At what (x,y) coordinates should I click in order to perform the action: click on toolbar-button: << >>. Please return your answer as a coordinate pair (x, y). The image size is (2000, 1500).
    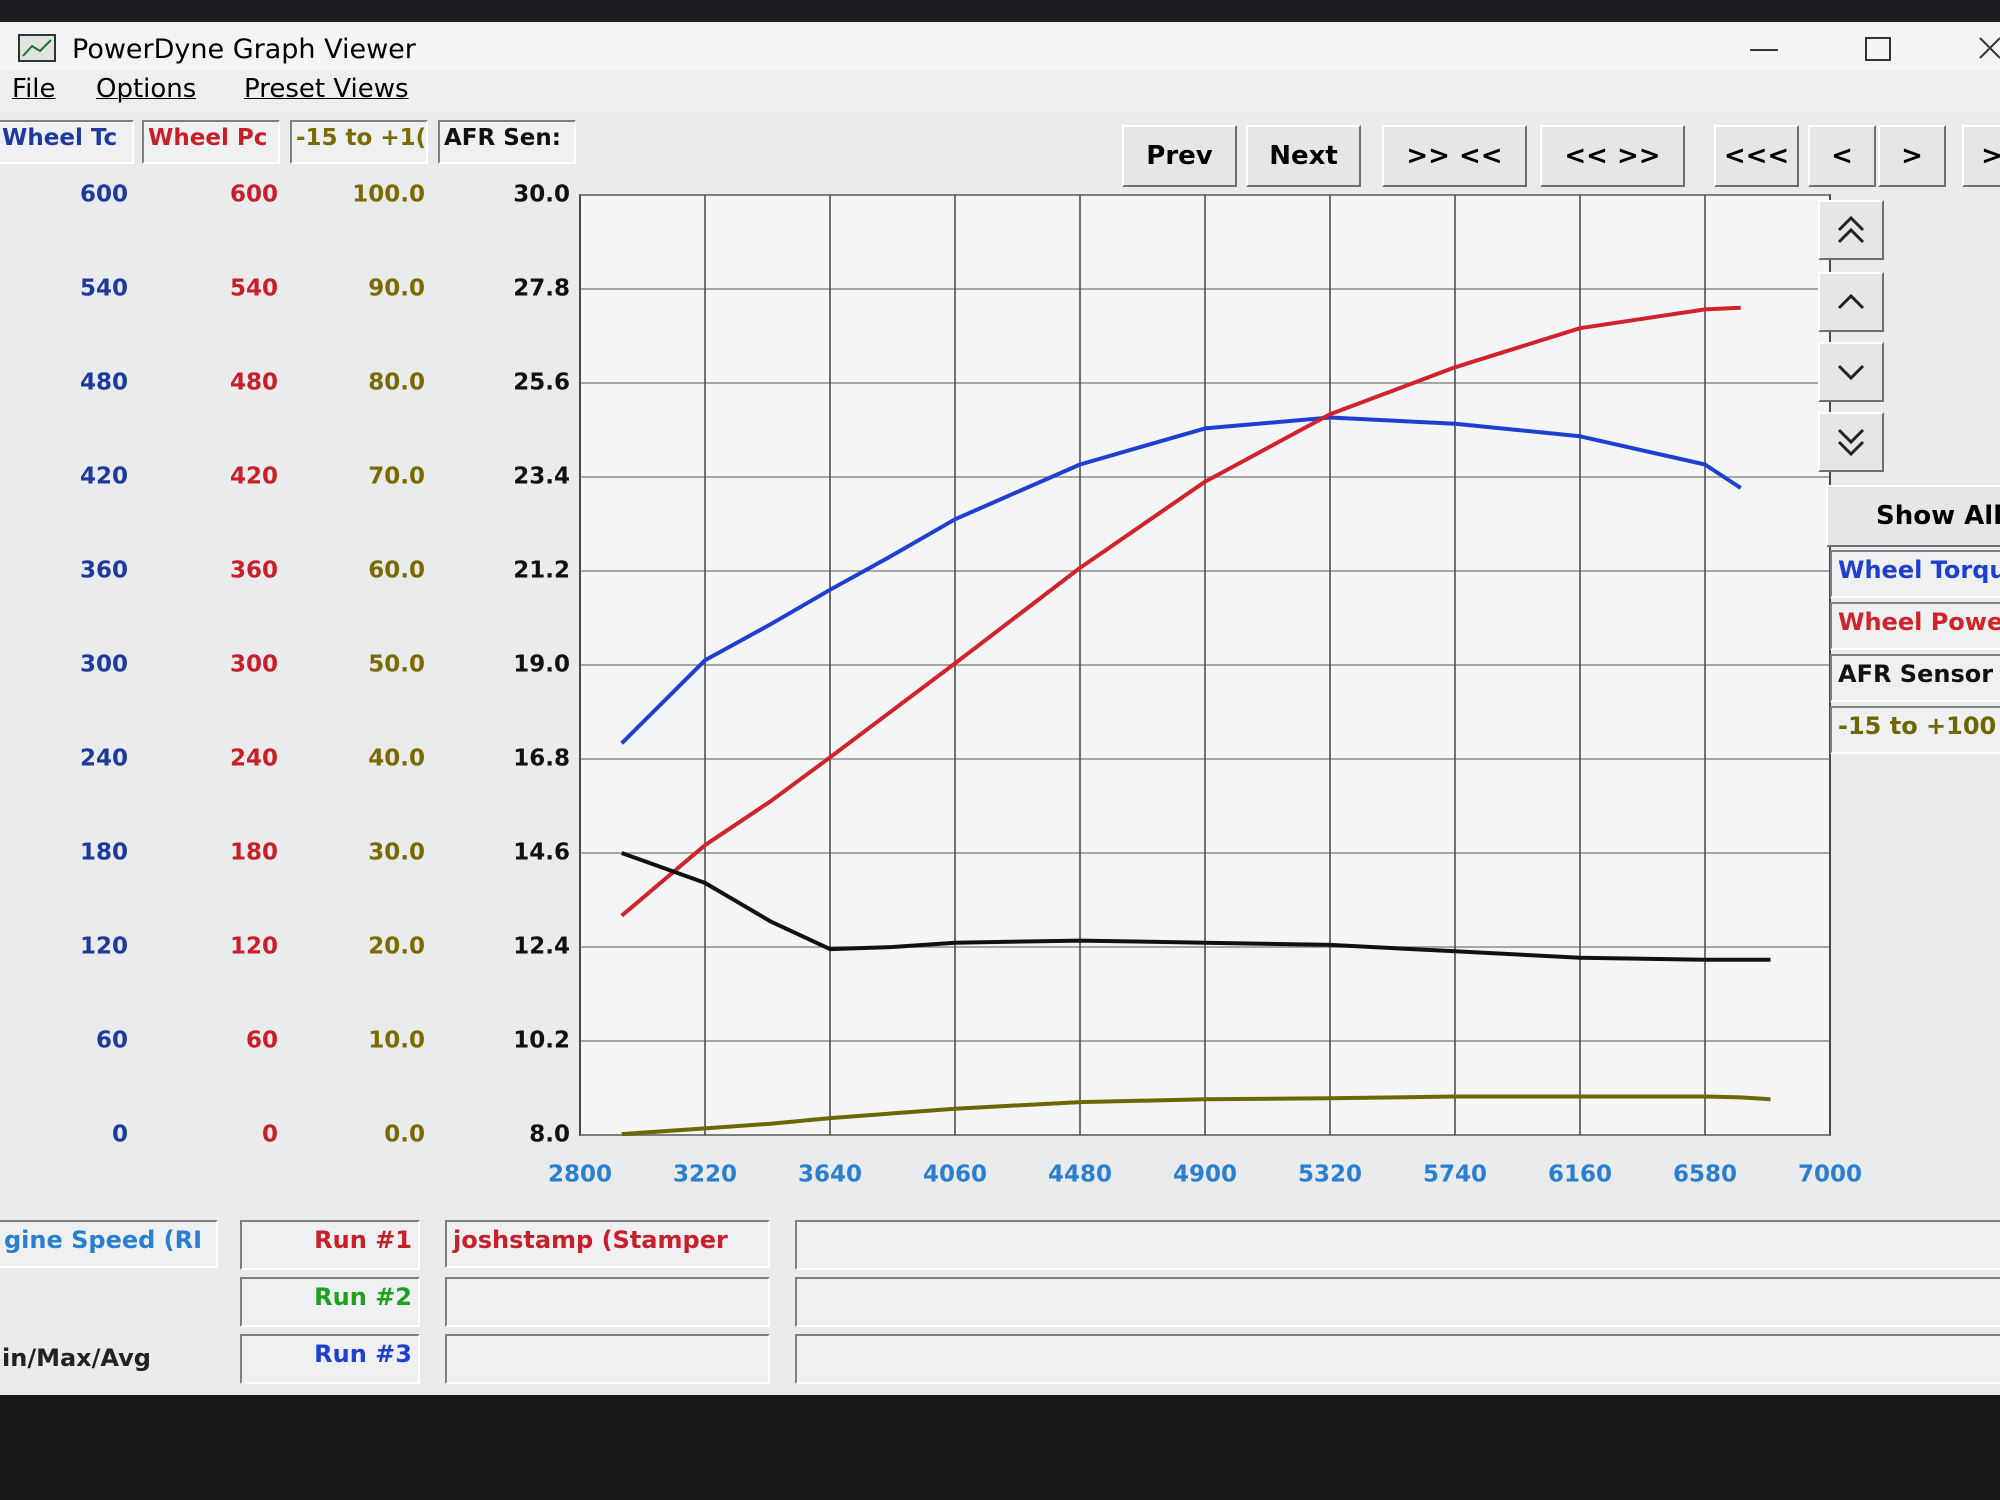
    Looking at the image, I should click on (1612, 156).